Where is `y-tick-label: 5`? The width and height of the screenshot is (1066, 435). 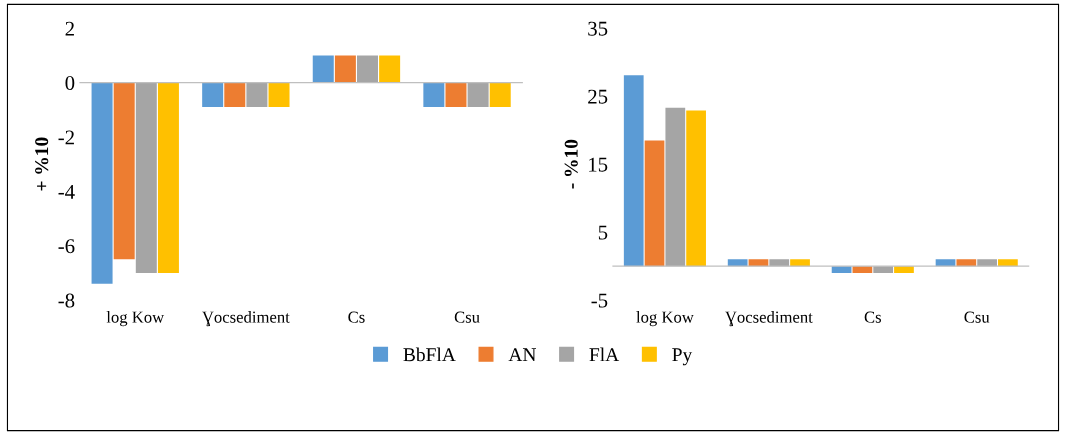 y-tick-label: 5 is located at coordinates (603, 232).